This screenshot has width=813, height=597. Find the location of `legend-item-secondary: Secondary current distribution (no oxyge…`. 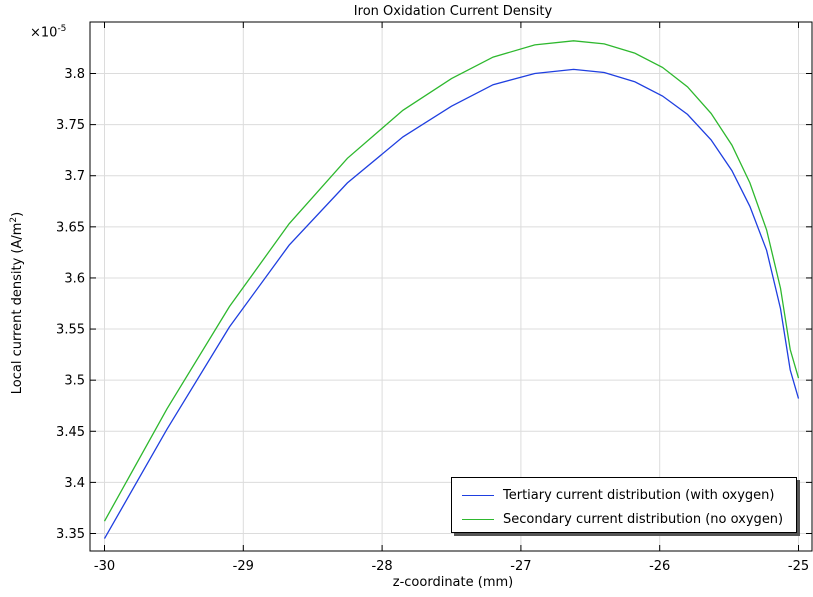

legend-item-secondary: Secondary current distribution (no oxyge… is located at coordinates (622, 519).